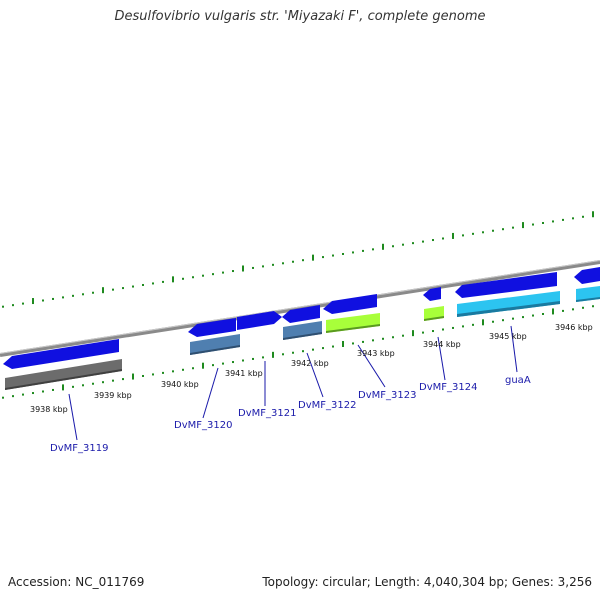 The width and height of the screenshot is (600, 600). I want to click on gene-label-dvmf3123: DvMF_3123, so click(387, 395).